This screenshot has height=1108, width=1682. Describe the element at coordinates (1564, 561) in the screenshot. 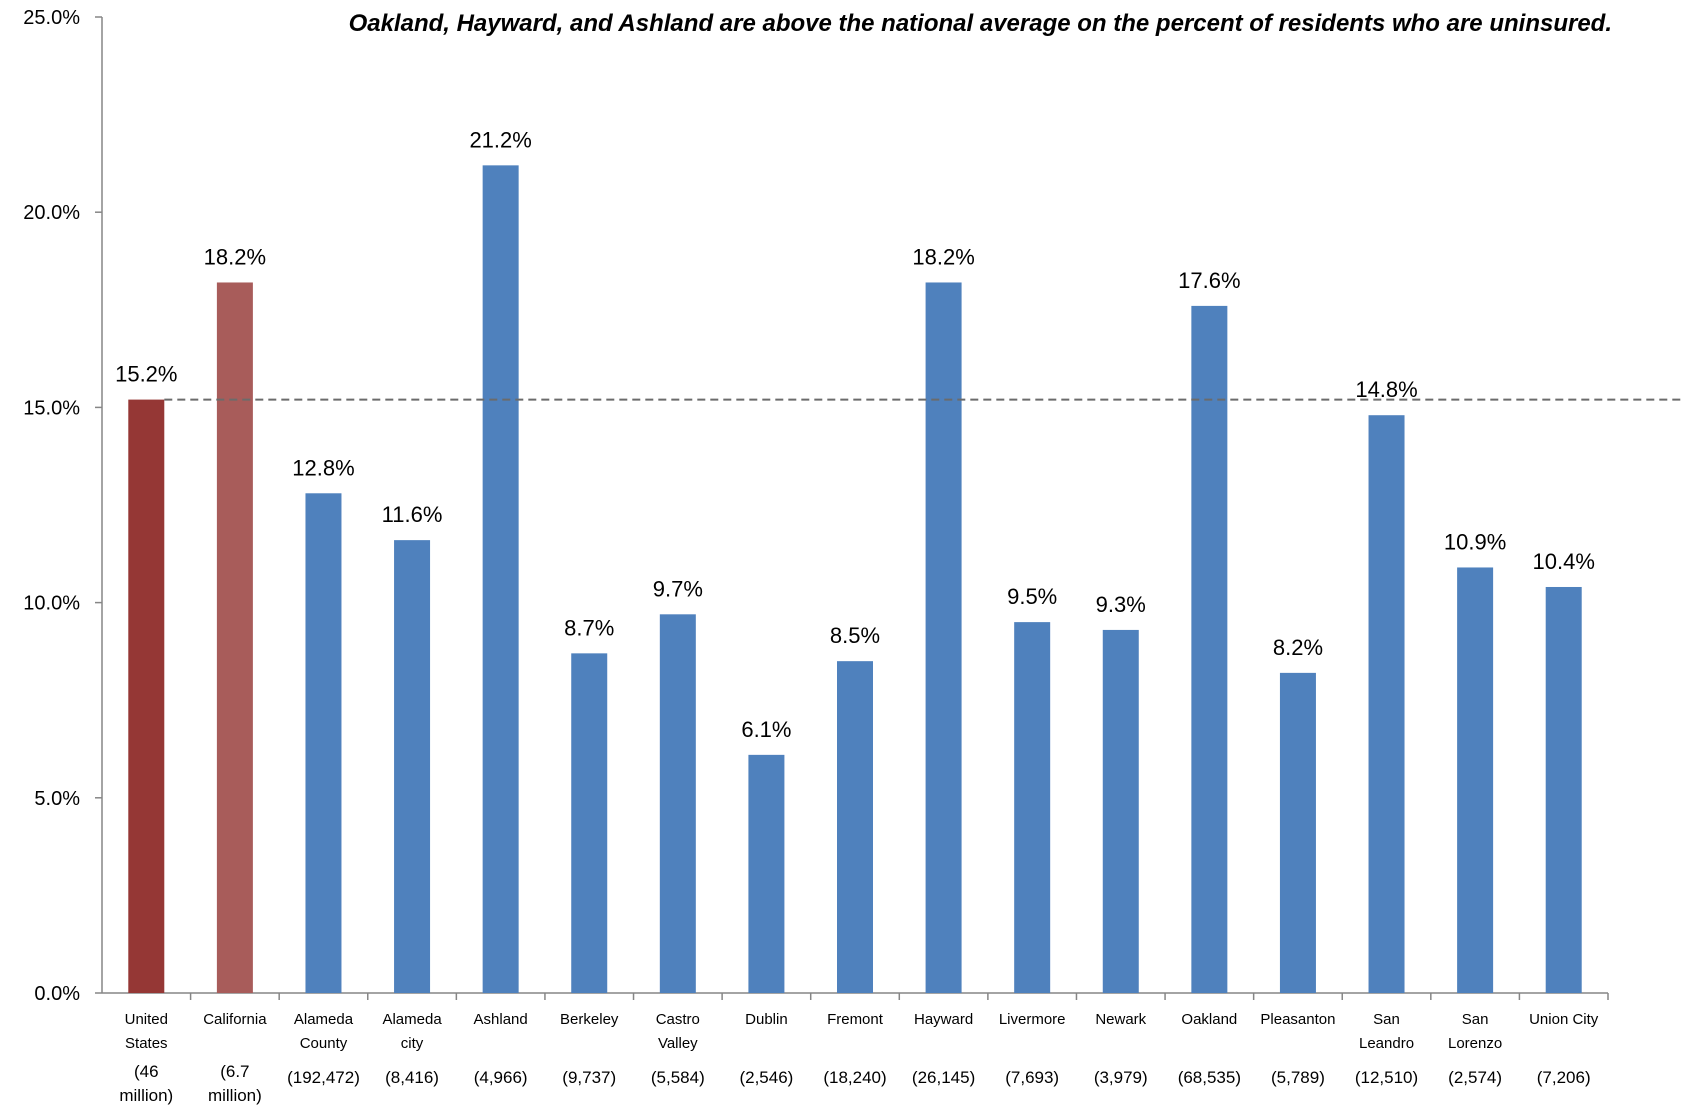

I see `bar-value-label: 10.4%` at that location.